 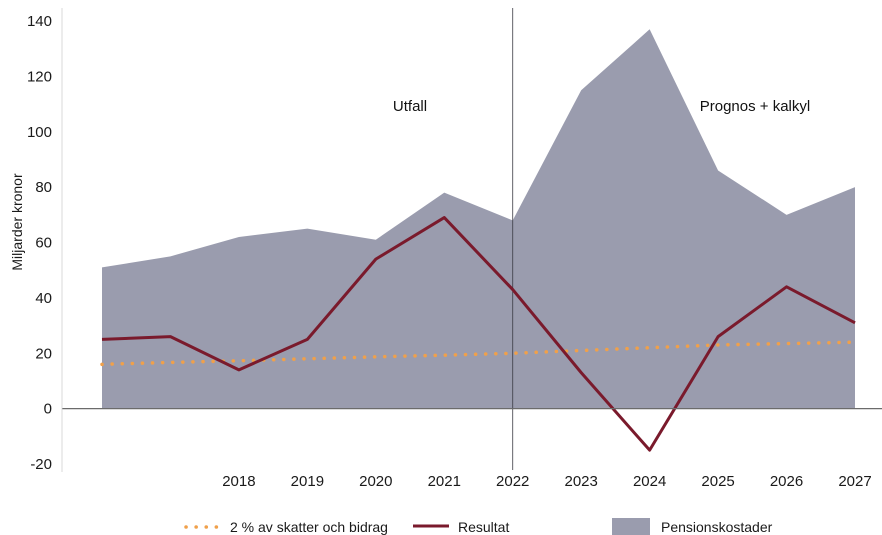 I want to click on y-tick-label: 60, so click(x=43, y=243).